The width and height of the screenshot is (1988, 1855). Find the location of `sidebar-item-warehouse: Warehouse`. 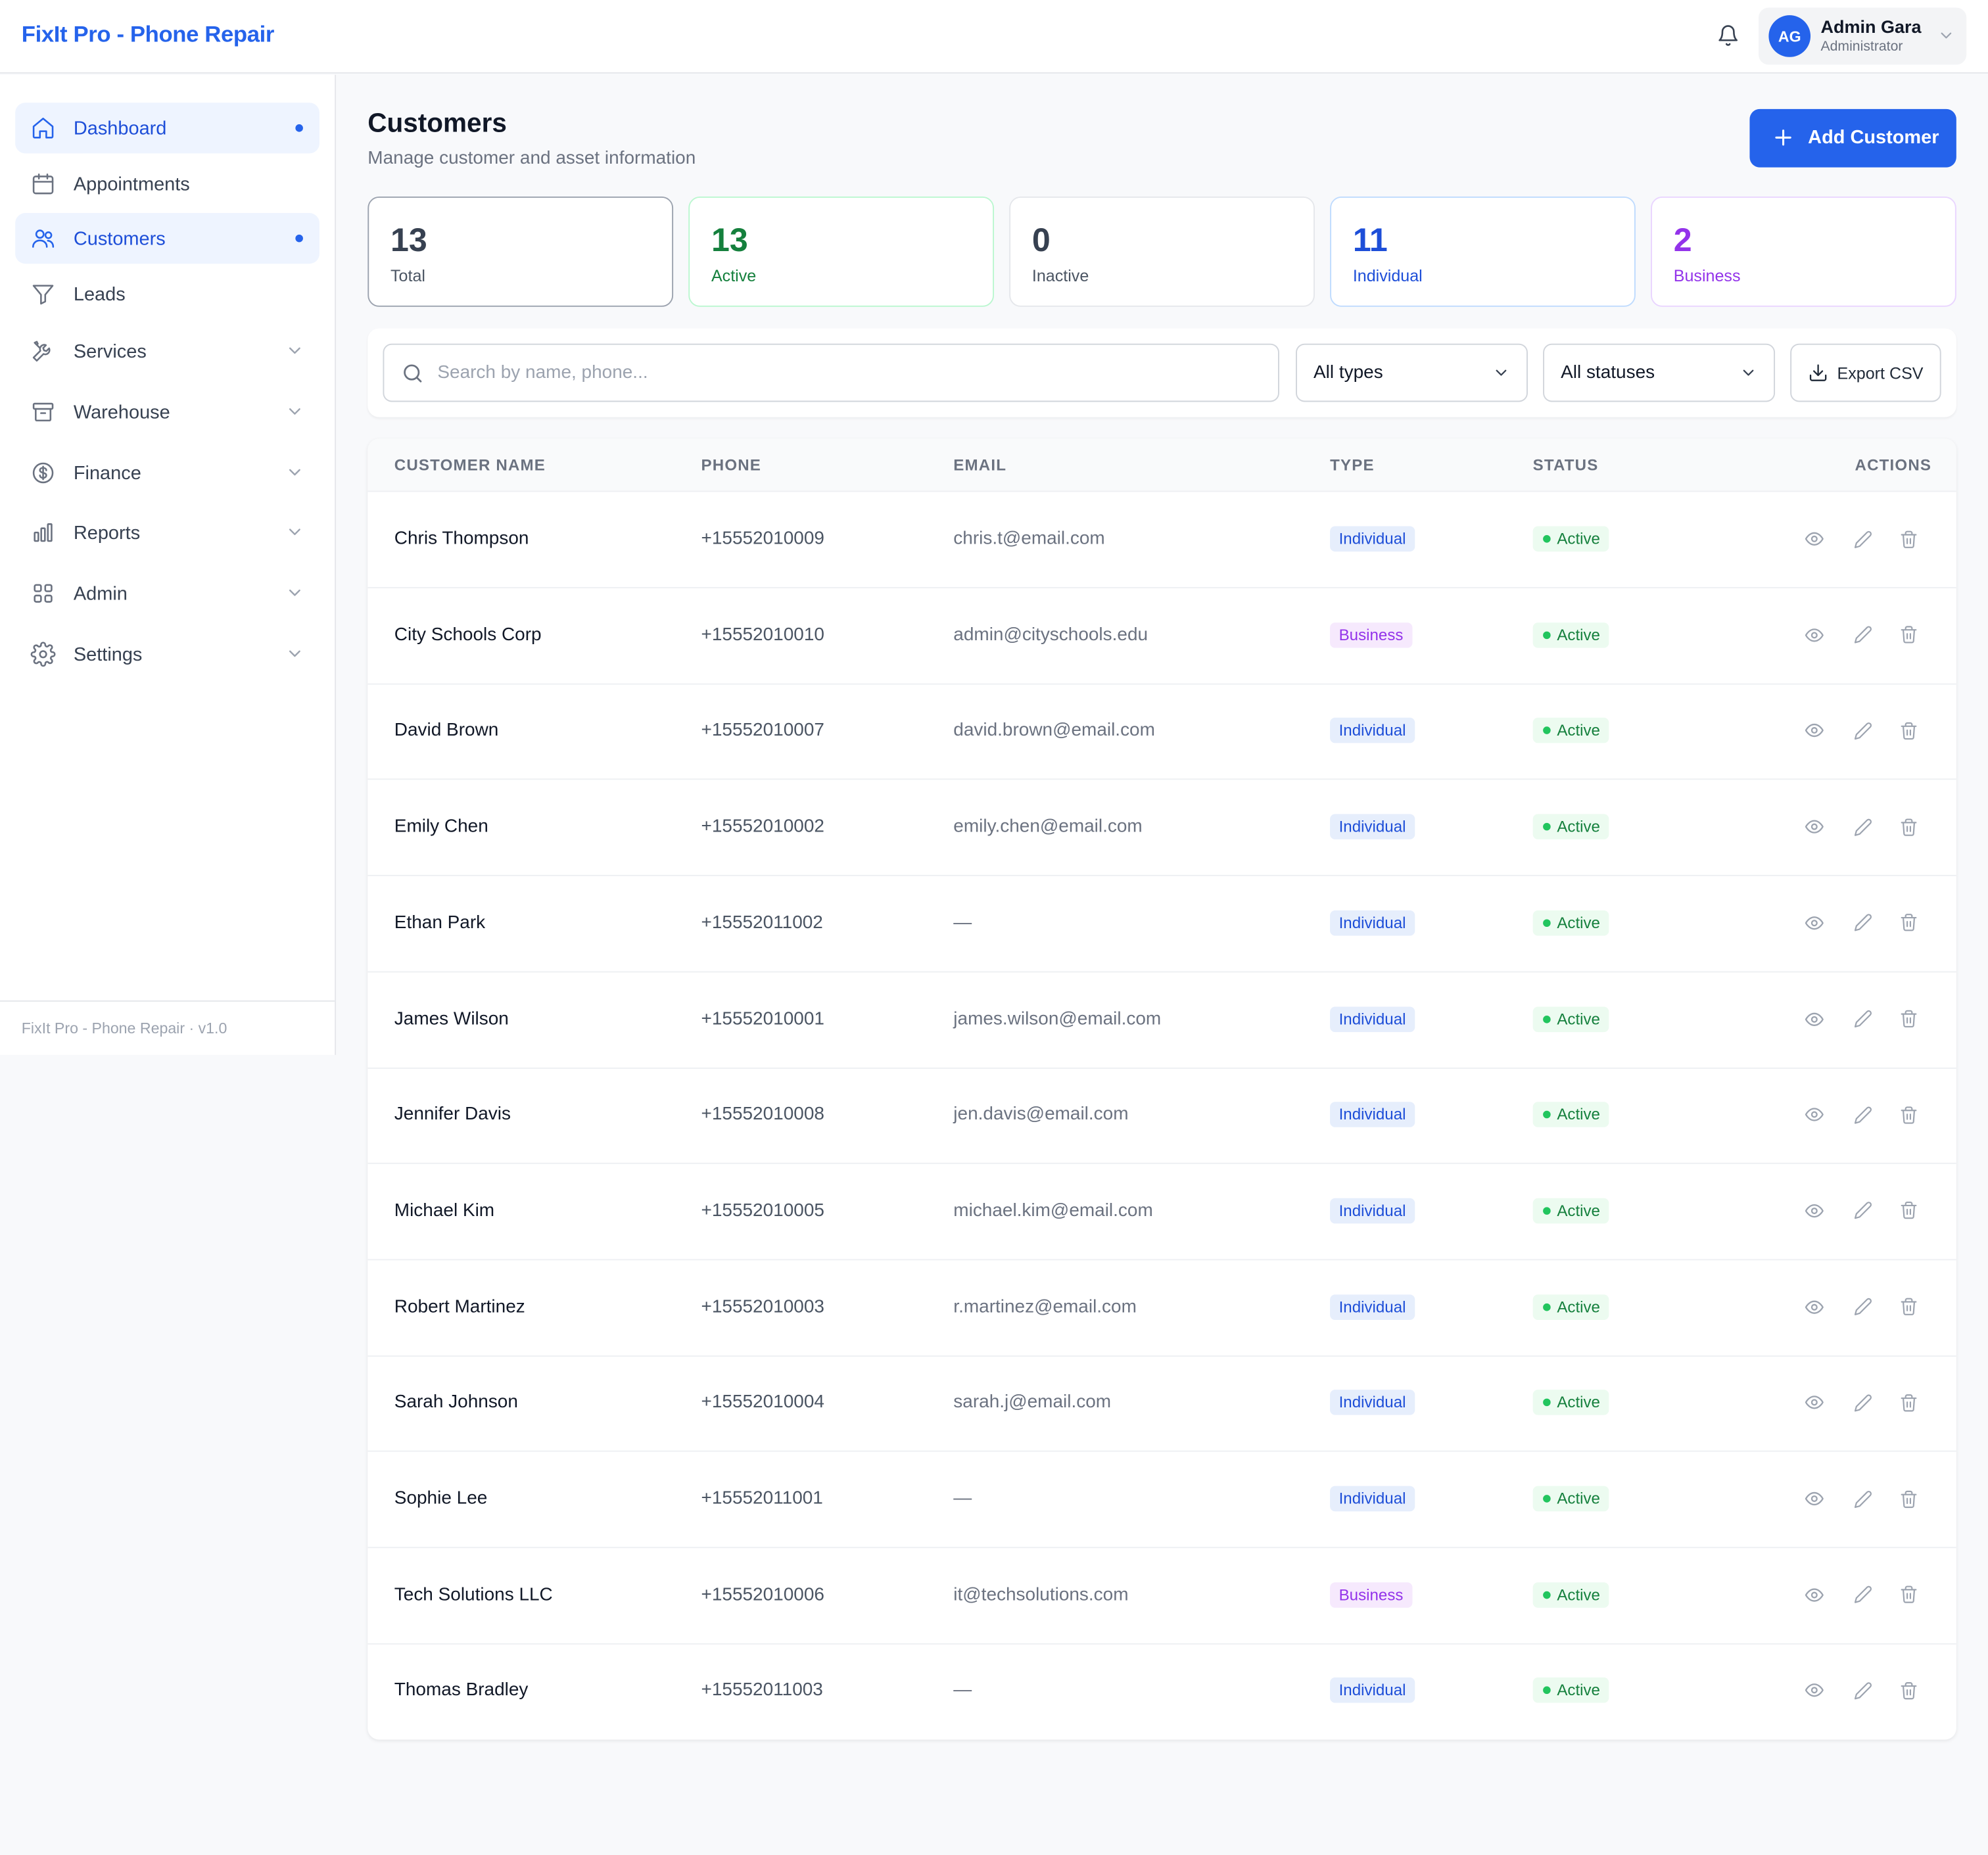

sidebar-item-warehouse: Warehouse is located at coordinates (167, 412).